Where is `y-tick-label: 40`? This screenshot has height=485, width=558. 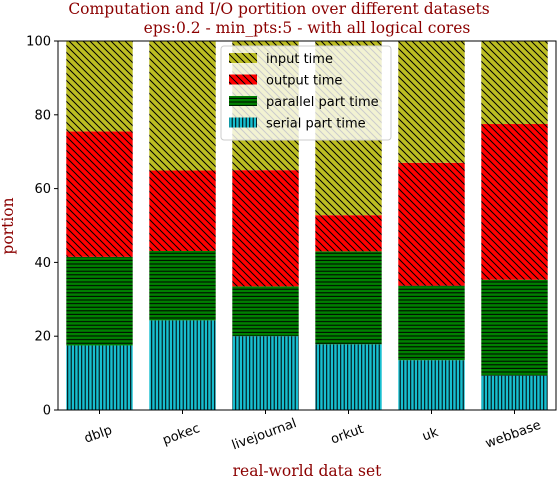
y-tick-label: 40 is located at coordinates (42, 263).